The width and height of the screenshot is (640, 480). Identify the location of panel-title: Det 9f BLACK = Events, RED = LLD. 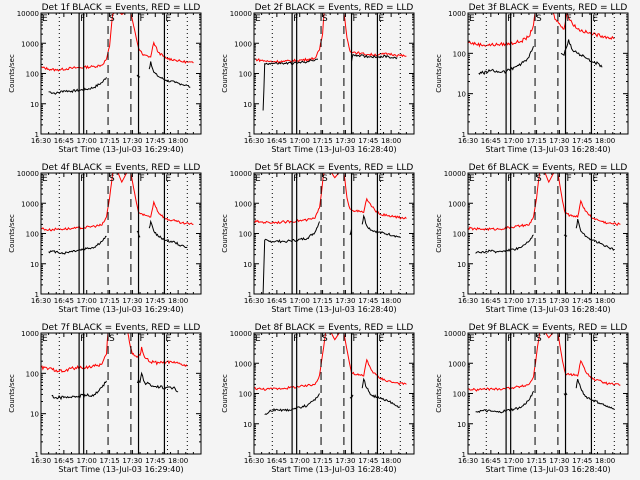
(548, 328).